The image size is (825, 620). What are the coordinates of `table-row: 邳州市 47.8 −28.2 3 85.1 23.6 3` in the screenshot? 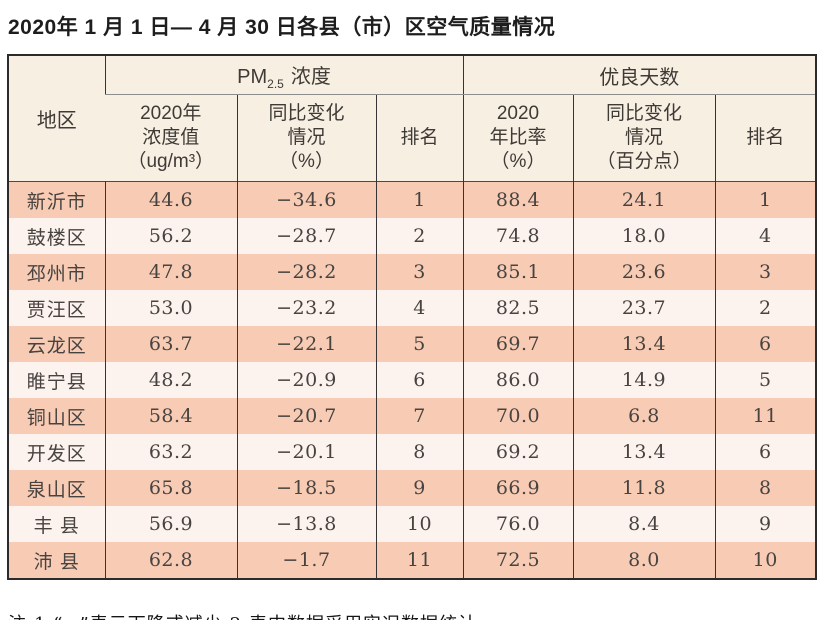 It's located at (412, 272).